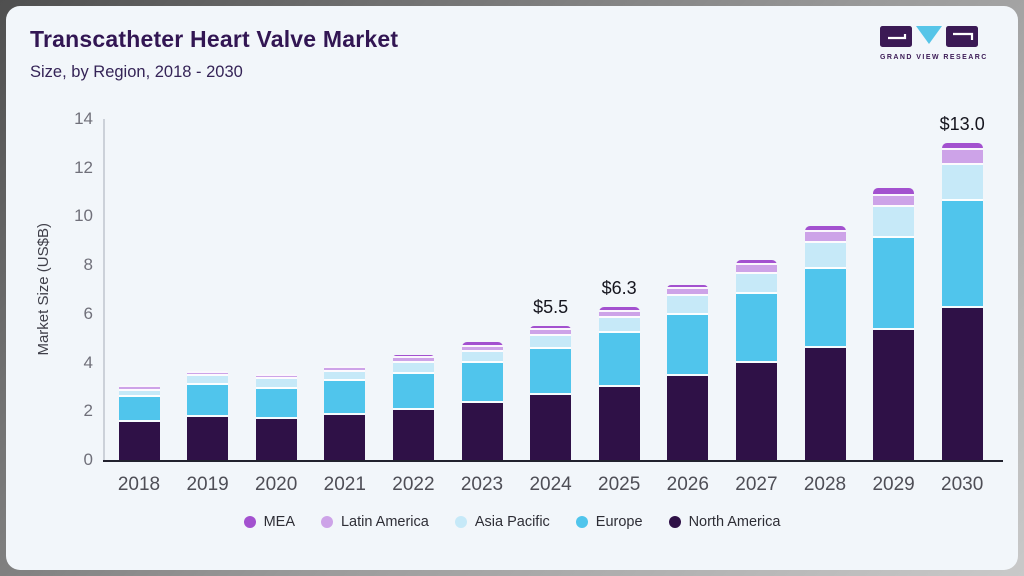 This screenshot has width=1024, height=576. I want to click on y-tick-label: 0, so click(88, 459).